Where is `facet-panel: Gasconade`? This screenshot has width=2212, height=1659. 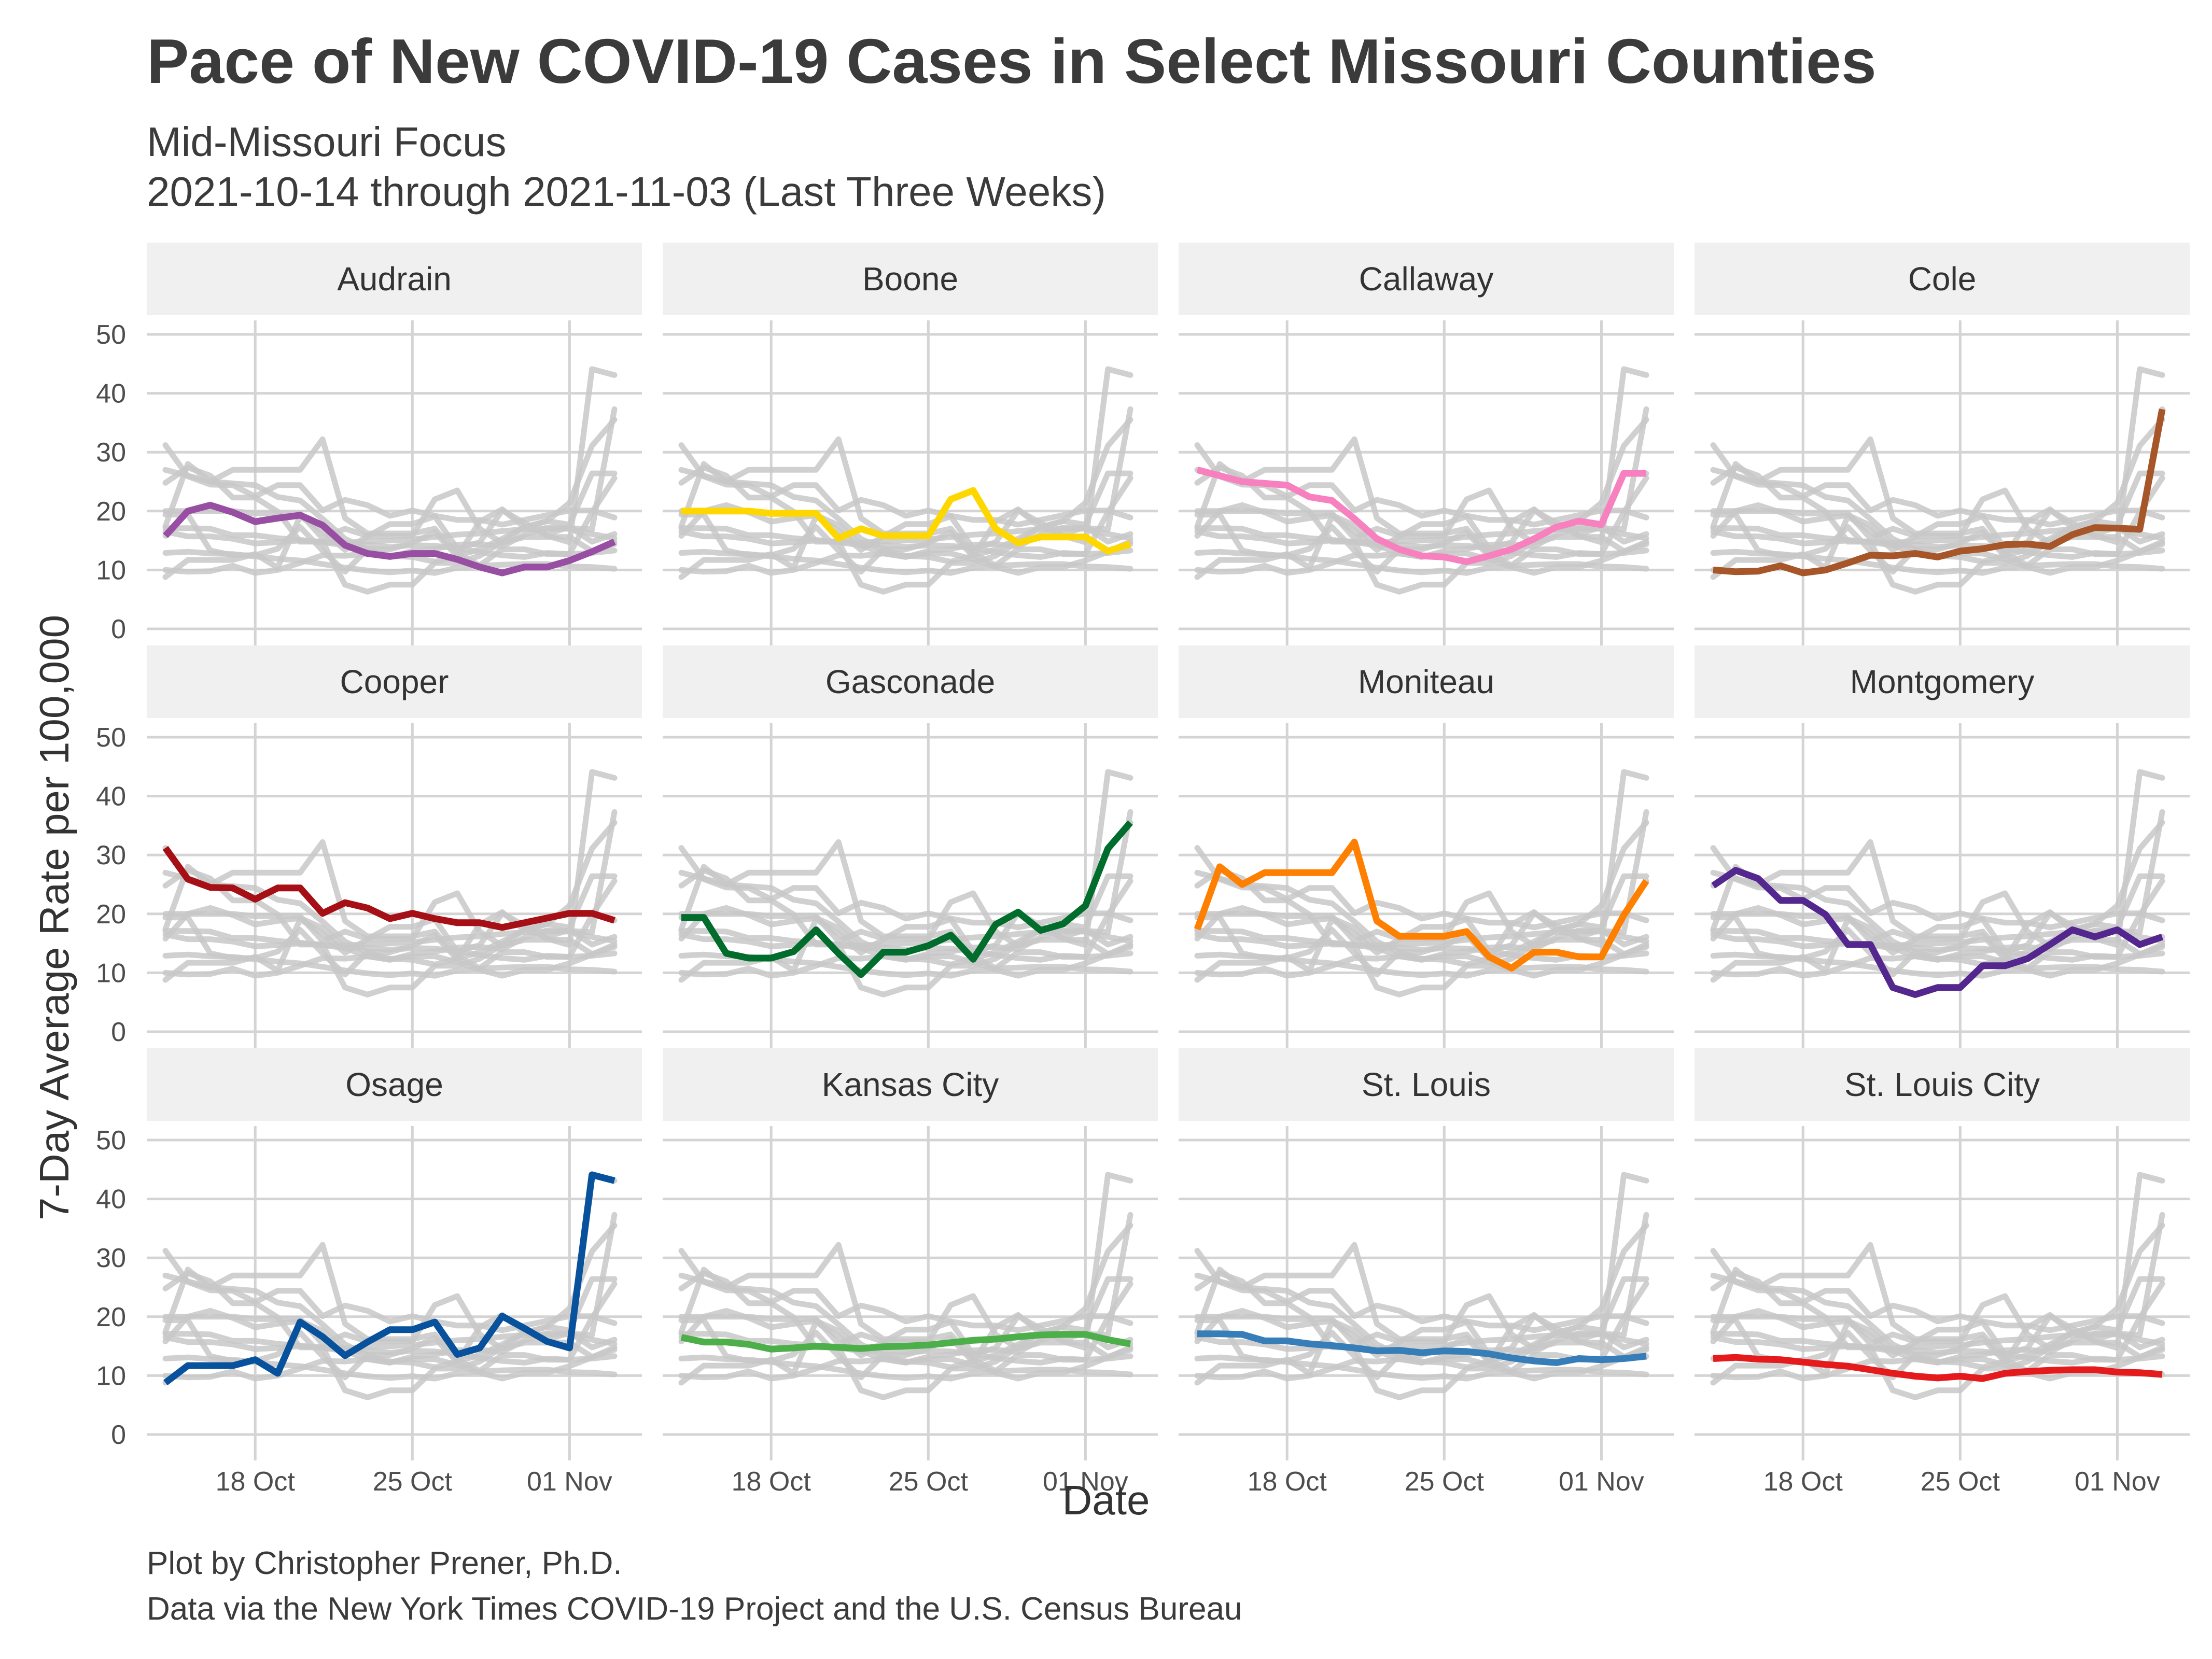
facet-panel: Gasconade is located at coordinates (910, 851).